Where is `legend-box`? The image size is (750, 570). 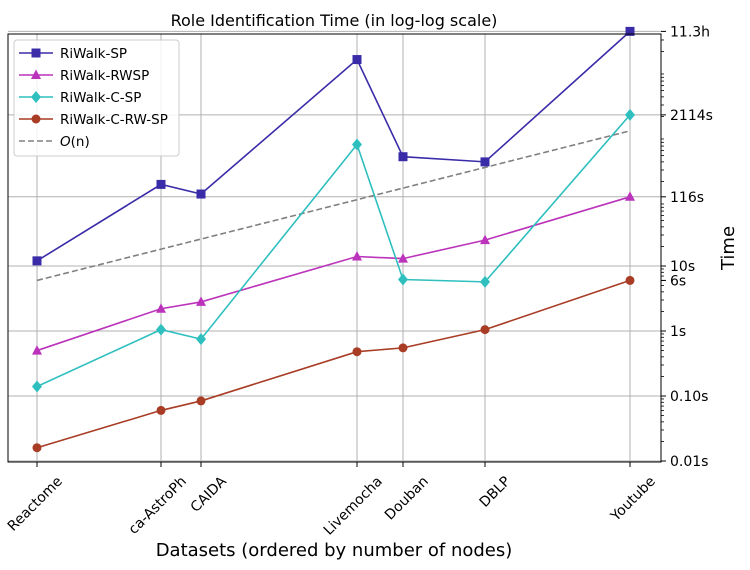 legend-box is located at coordinates (96, 98).